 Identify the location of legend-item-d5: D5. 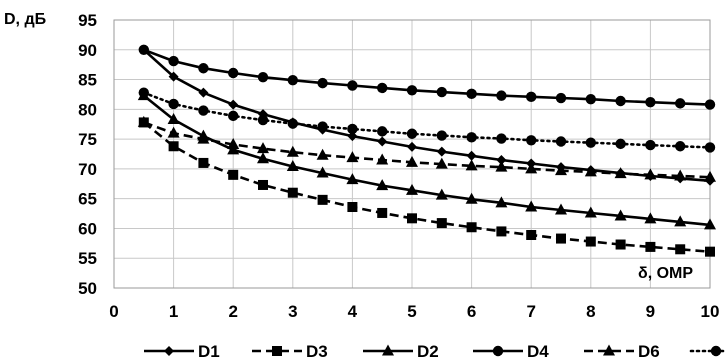
(707, 351).